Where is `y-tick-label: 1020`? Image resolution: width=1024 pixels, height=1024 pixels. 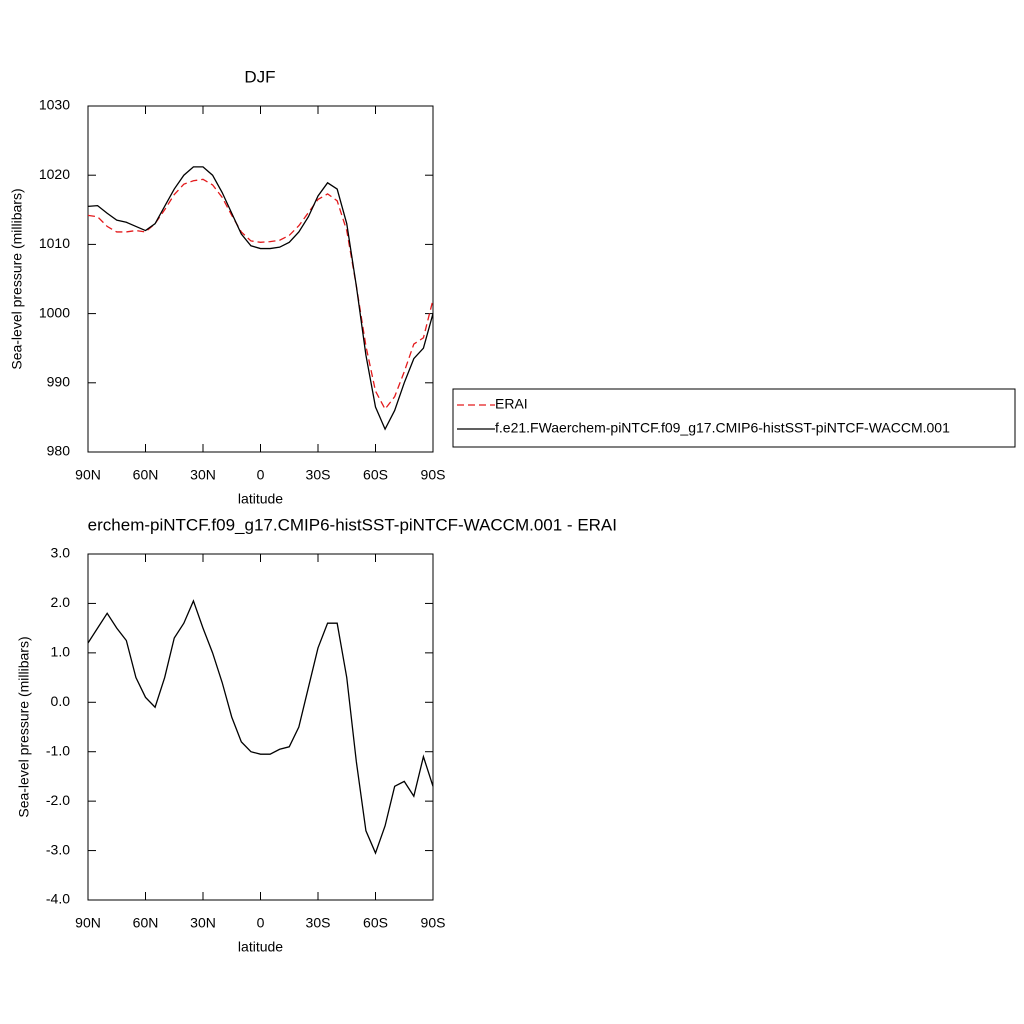 y-tick-label: 1020 is located at coordinates (54, 174).